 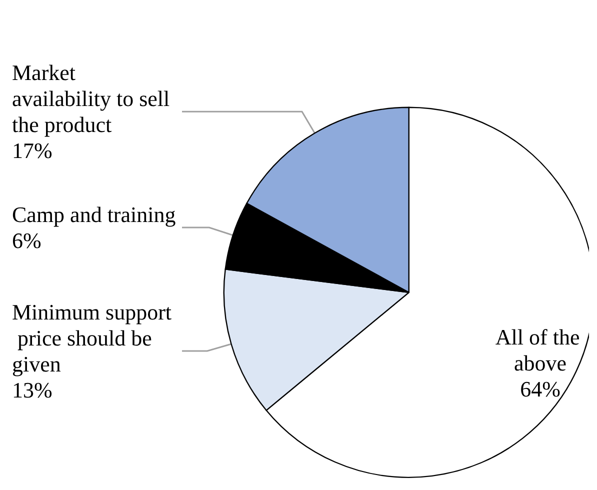 What do you see at coordinates (27, 241) in the screenshot?
I see `data-label: 6%` at bounding box center [27, 241].